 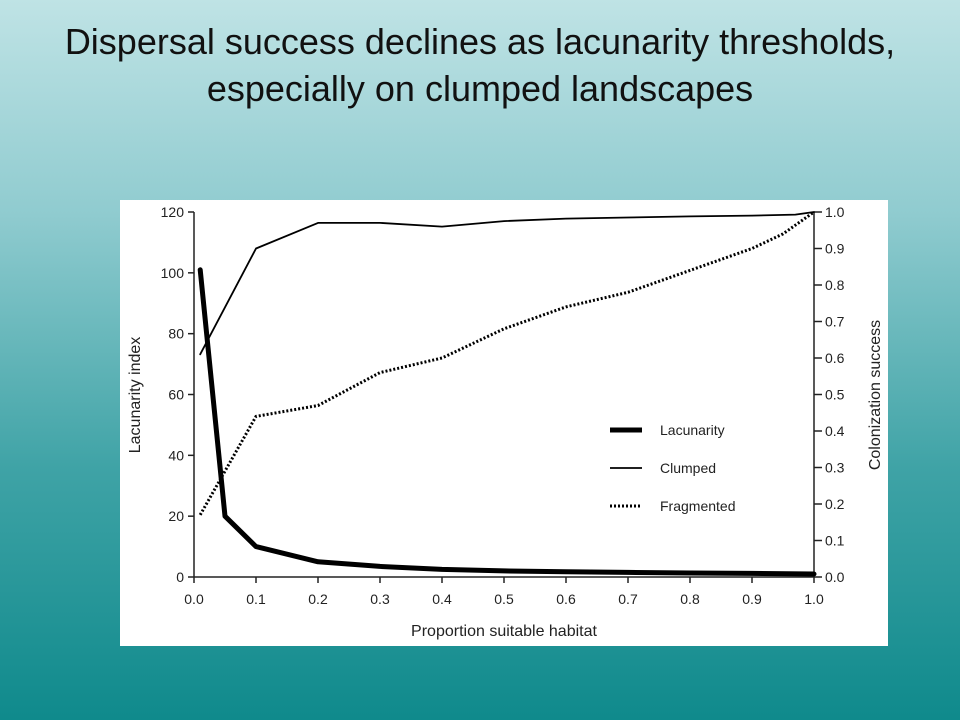 I want to click on y-right-tick-label: 0.4, so click(x=835, y=431).